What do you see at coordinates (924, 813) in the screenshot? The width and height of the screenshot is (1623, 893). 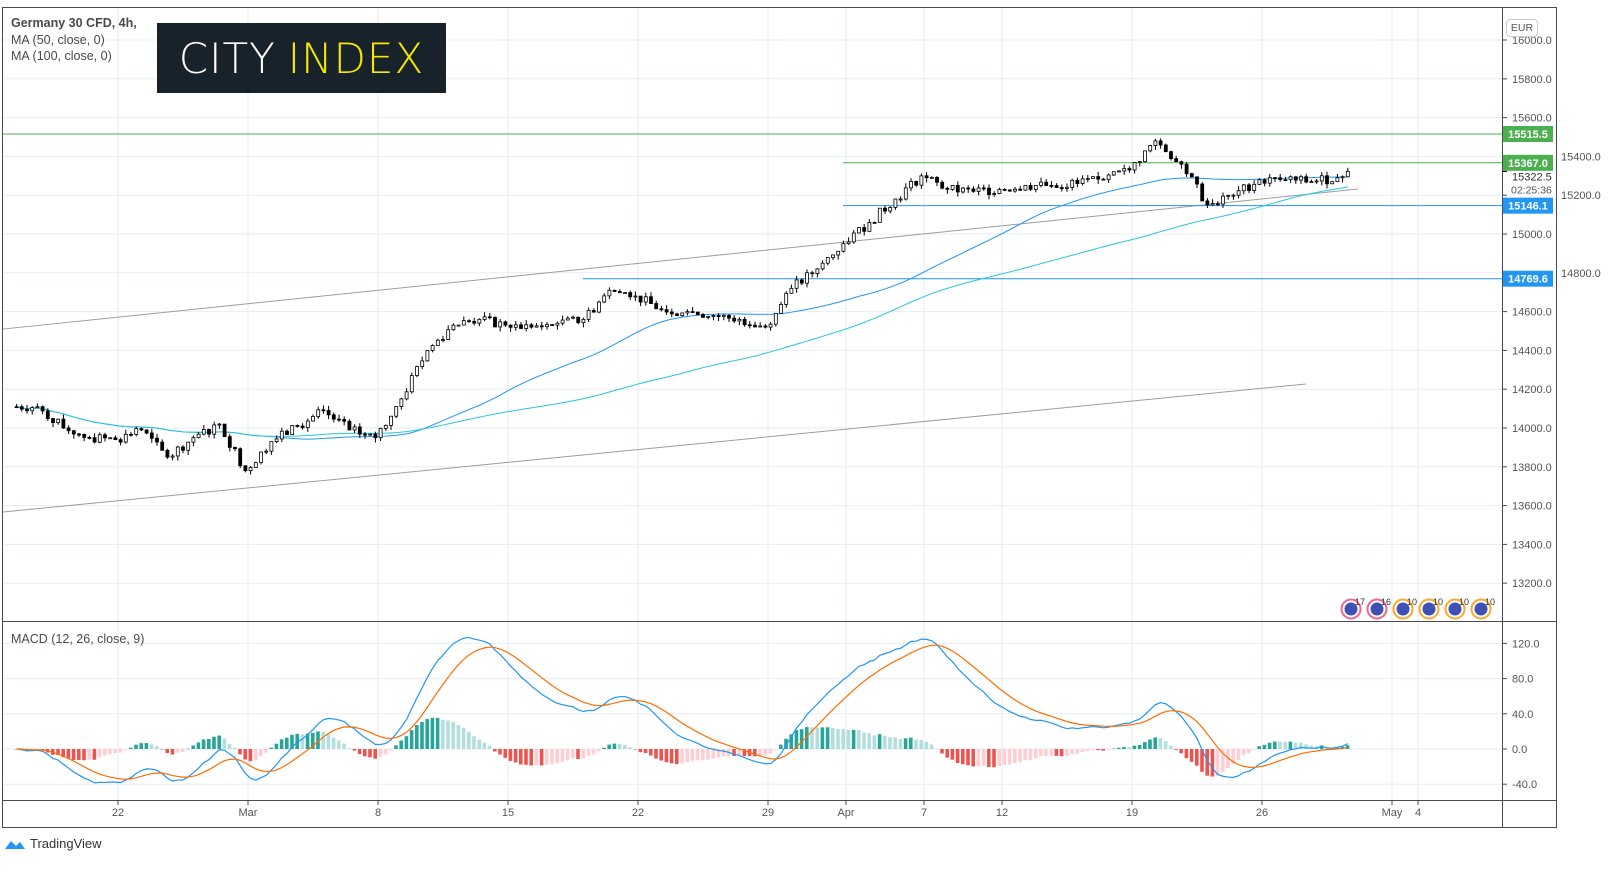 I see `time-tick-label: 7` at bounding box center [924, 813].